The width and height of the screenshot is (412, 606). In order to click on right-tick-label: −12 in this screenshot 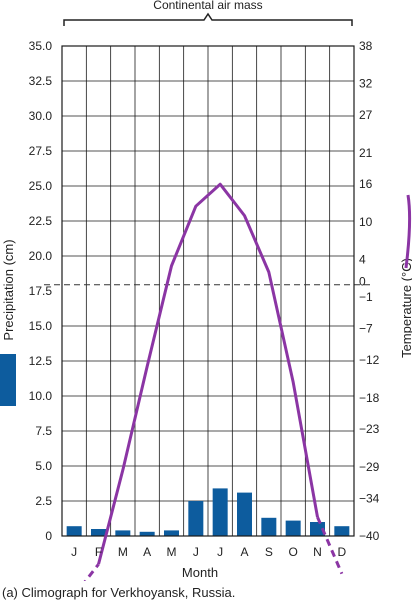, I will do `click(369, 360)`.